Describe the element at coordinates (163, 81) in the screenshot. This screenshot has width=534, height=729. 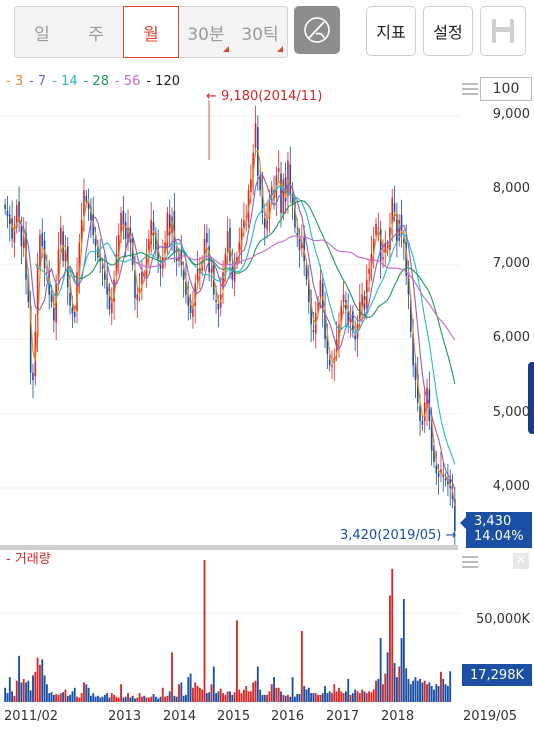
I see `legend-item-ma120: - 120` at that location.